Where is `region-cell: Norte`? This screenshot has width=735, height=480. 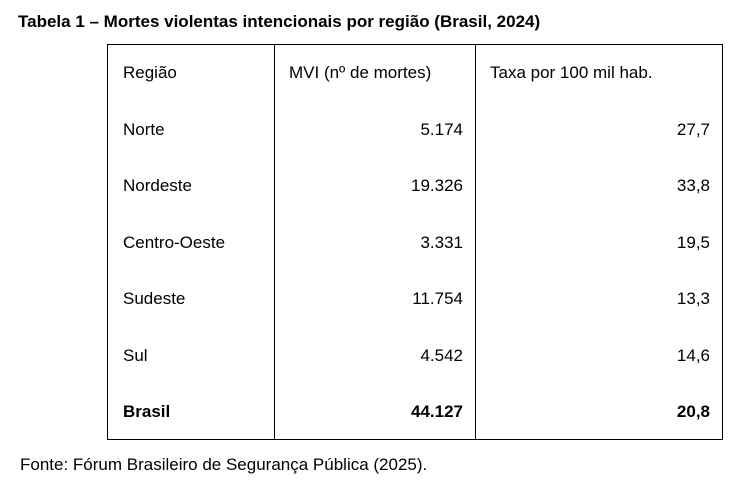 region-cell: Norte is located at coordinates (144, 129).